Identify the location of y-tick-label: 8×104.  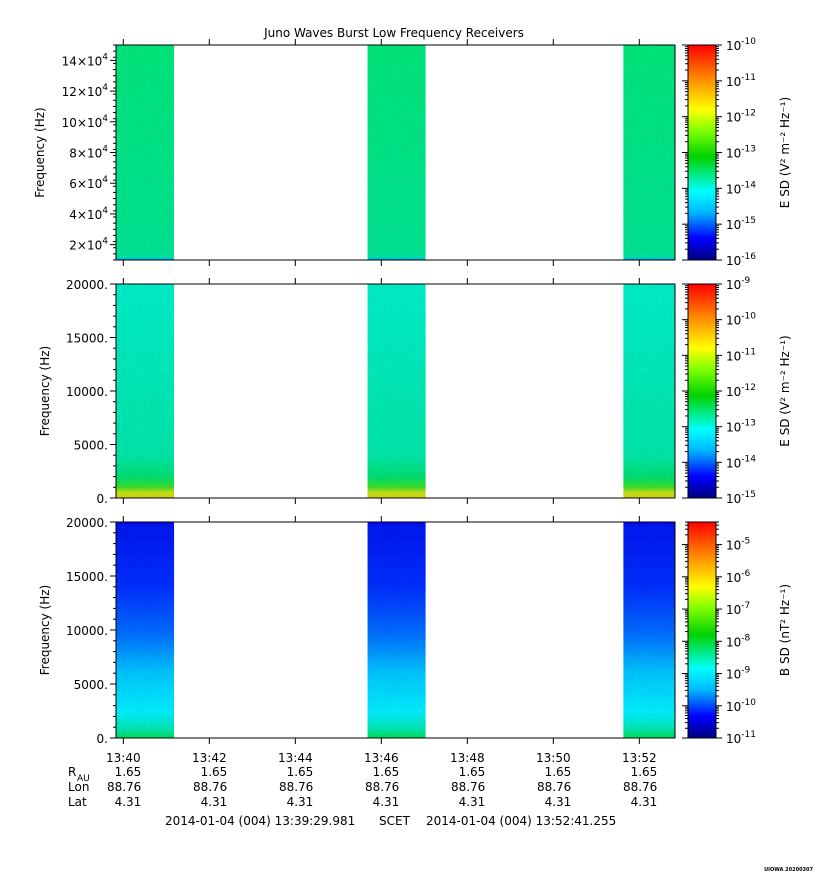
(88, 153).